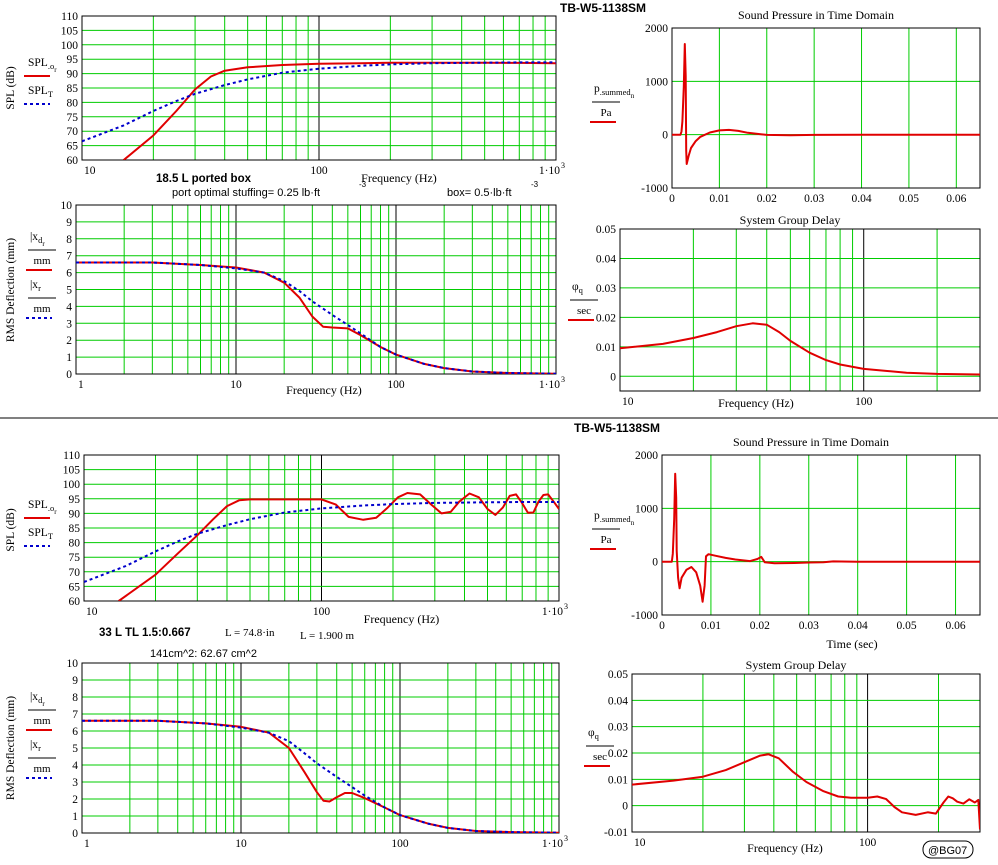 The image size is (998, 865). I want to click on y-tick-label: 2000, so click(656, 29).